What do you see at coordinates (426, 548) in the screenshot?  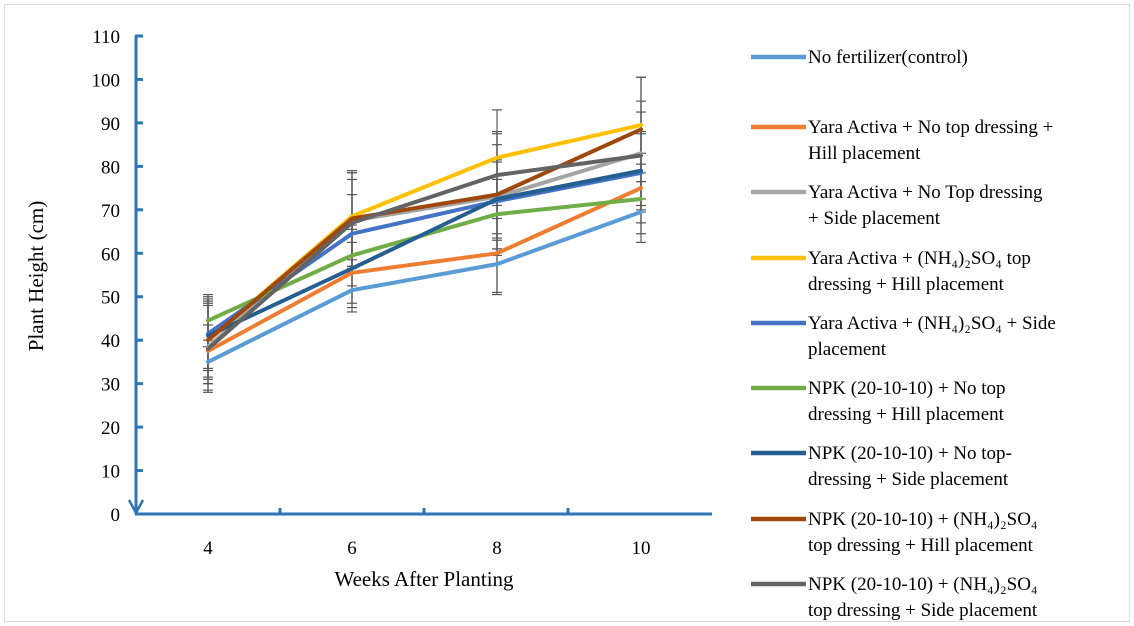 I see `x-tick-labels: 4 6 8 10` at bounding box center [426, 548].